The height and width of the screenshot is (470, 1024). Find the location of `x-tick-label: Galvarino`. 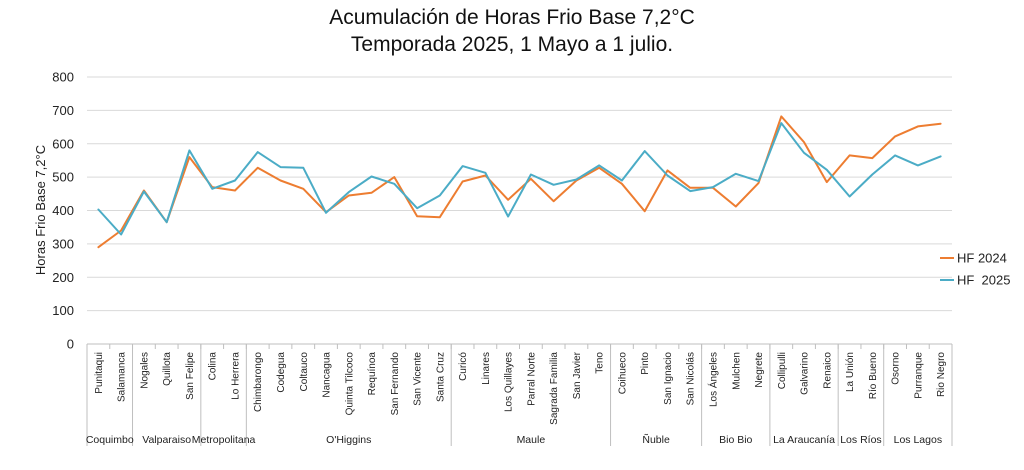

x-tick-label: Galvarino is located at coordinates (805, 373).